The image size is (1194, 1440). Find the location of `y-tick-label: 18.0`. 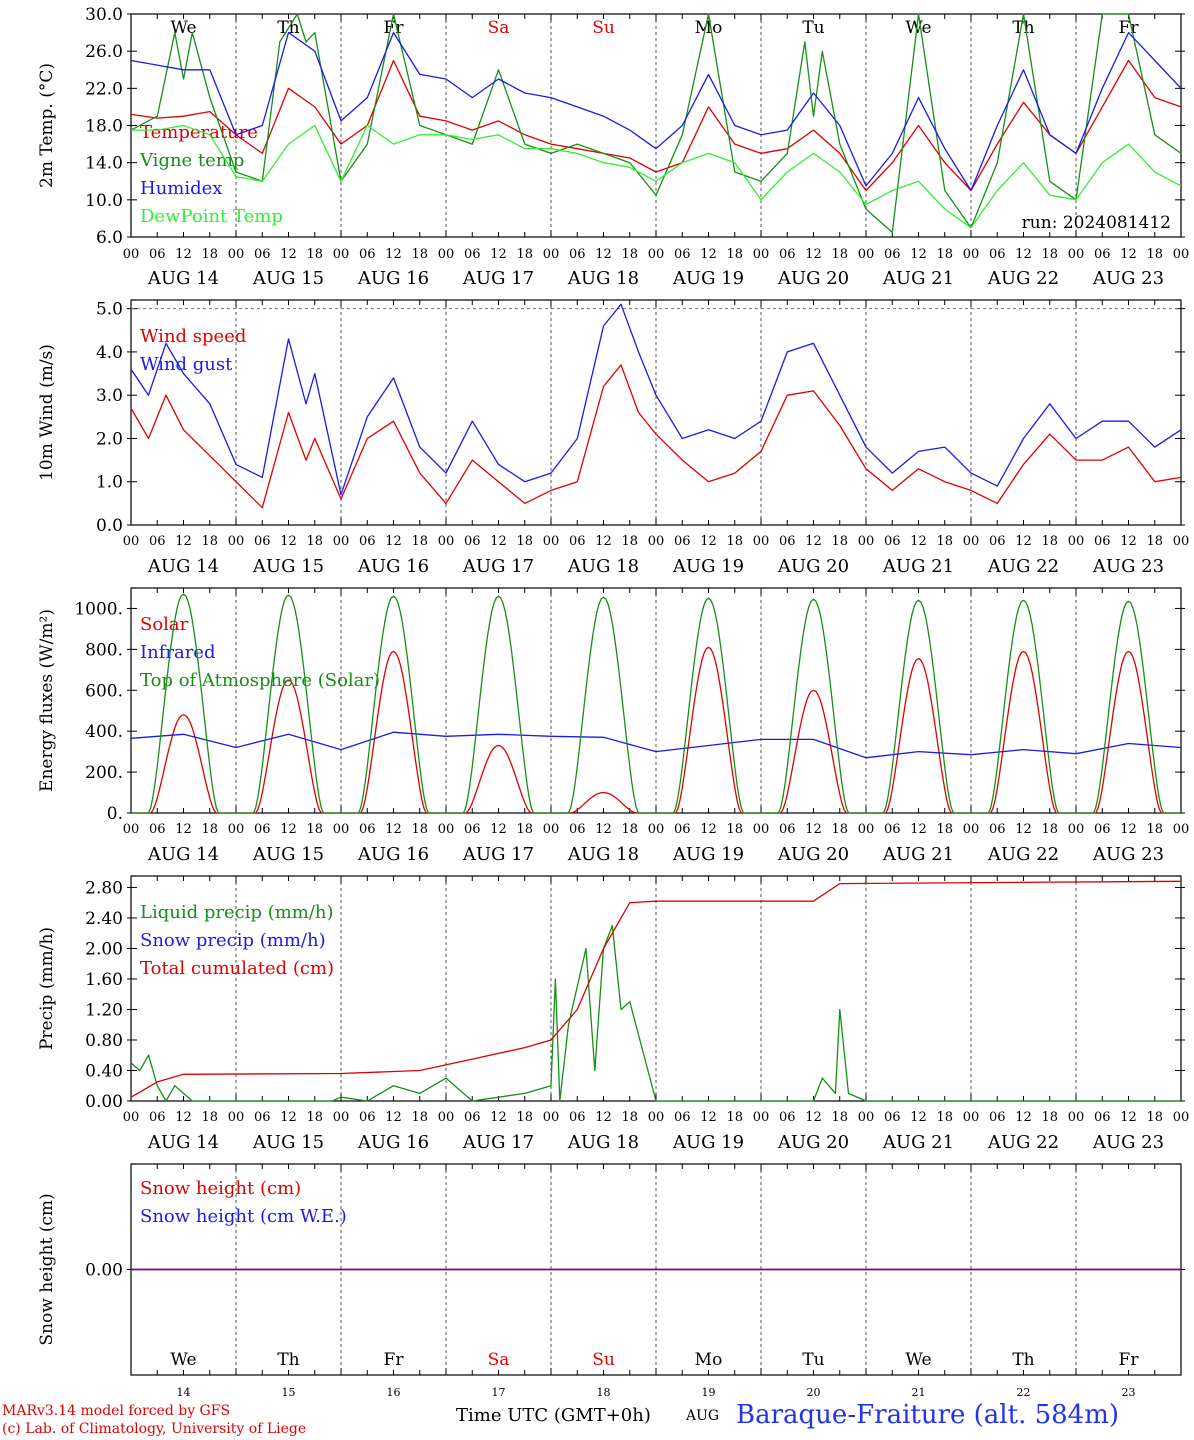

y-tick-label: 18.0 is located at coordinates (104, 127).